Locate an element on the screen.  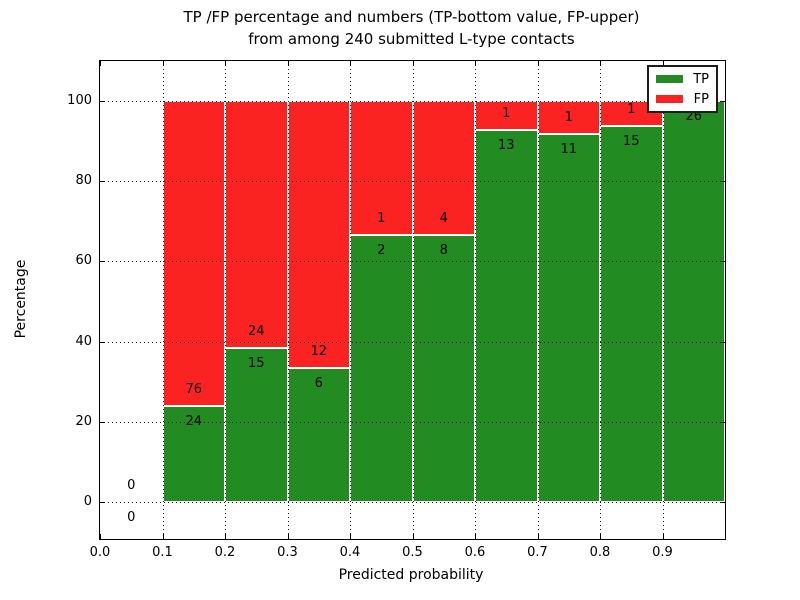
legend-label-tp: TP is located at coordinates (701, 79).